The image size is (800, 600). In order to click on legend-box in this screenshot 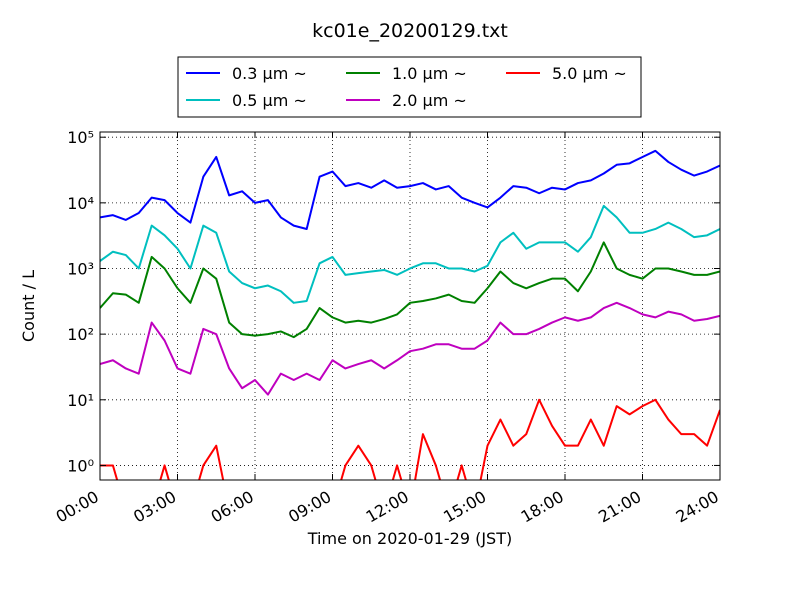, I will do `click(409, 87)`.